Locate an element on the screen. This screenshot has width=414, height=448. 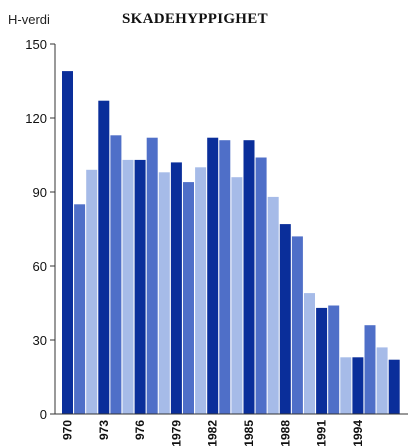
x-tick-label: 973 is located at coordinates (104, 430).